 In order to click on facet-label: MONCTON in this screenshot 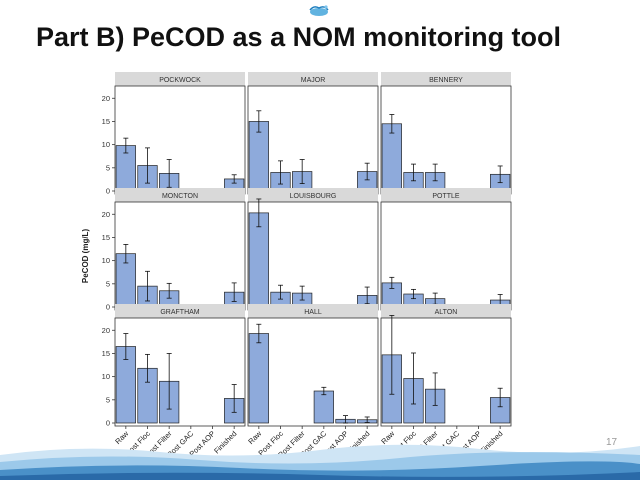, I will do `click(180, 196)`.